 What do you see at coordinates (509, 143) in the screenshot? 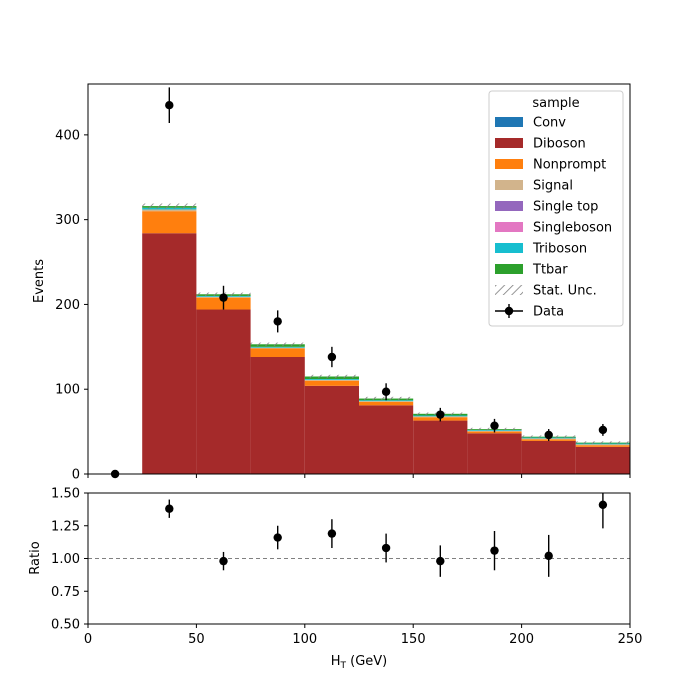
I see `legend-swatch-diboson` at bounding box center [509, 143].